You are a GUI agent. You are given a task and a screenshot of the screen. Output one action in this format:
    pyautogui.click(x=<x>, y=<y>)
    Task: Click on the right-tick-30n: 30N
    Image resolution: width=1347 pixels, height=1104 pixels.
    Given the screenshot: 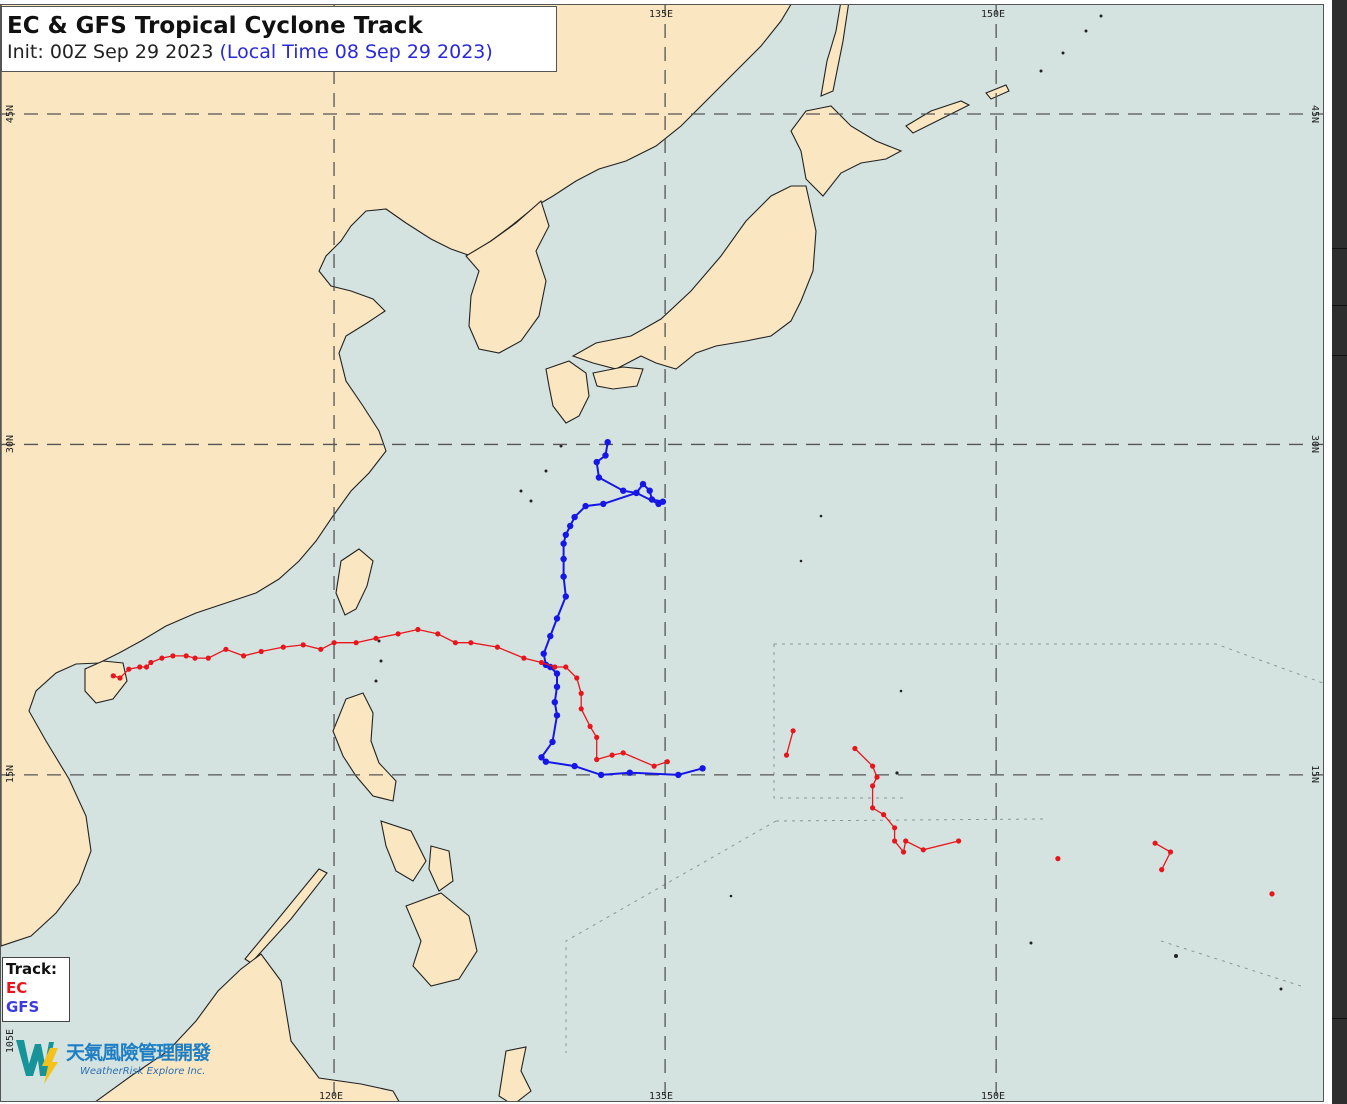 What is the action you would take?
    pyautogui.click(x=1314, y=444)
    